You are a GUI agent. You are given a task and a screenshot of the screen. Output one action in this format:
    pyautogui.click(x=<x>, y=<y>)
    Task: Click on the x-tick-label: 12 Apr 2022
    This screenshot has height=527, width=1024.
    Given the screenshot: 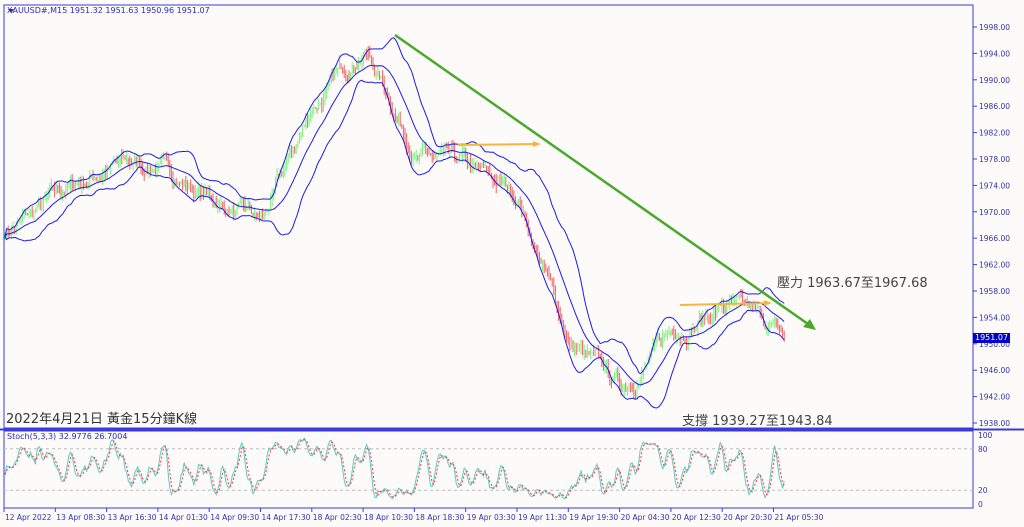 What is the action you would take?
    pyautogui.click(x=28, y=517)
    